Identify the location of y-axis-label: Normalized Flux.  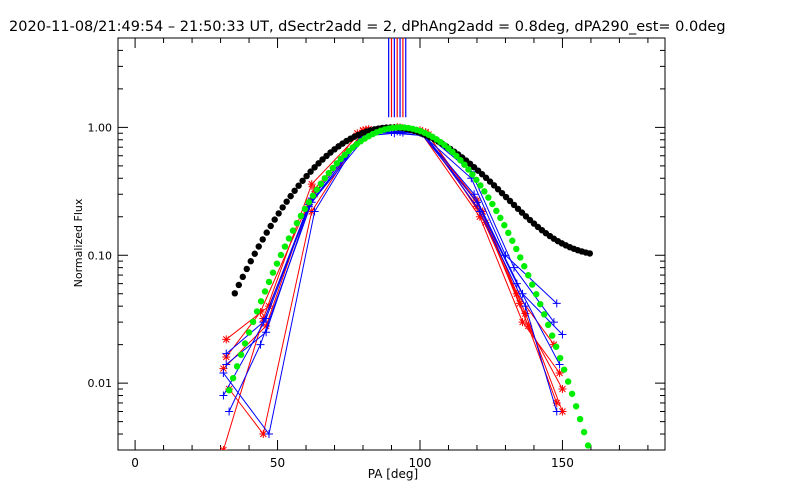
(78, 242).